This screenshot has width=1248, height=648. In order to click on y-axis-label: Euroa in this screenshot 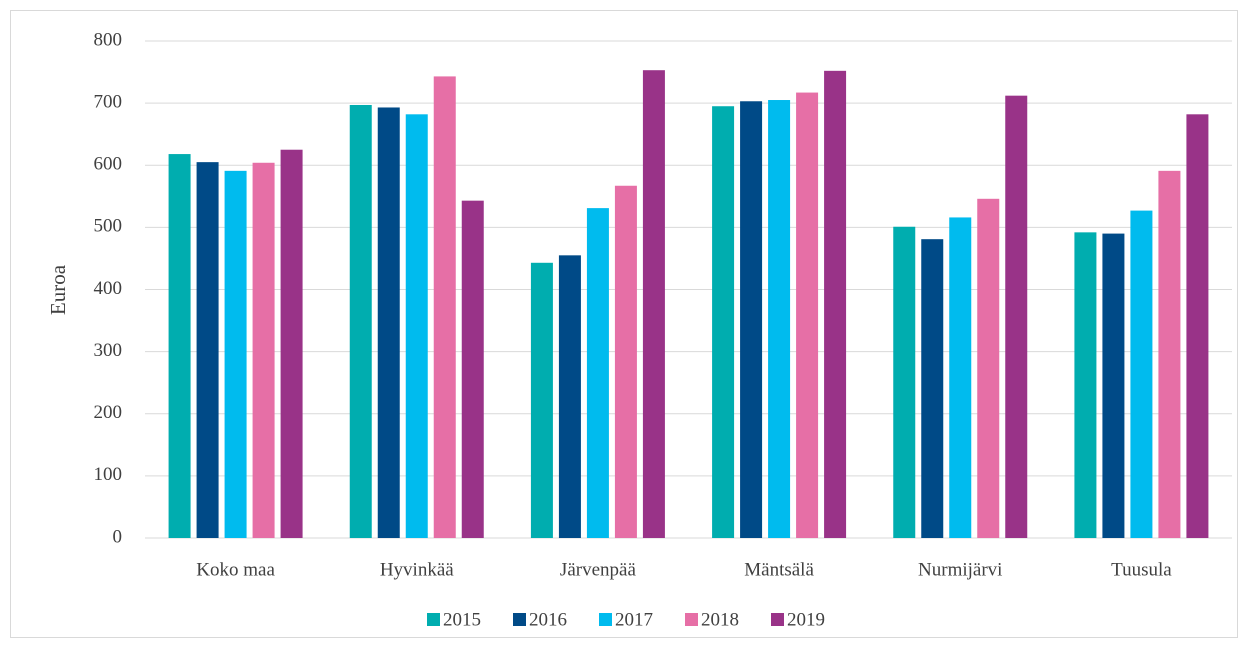, I will do `click(58, 289)`.